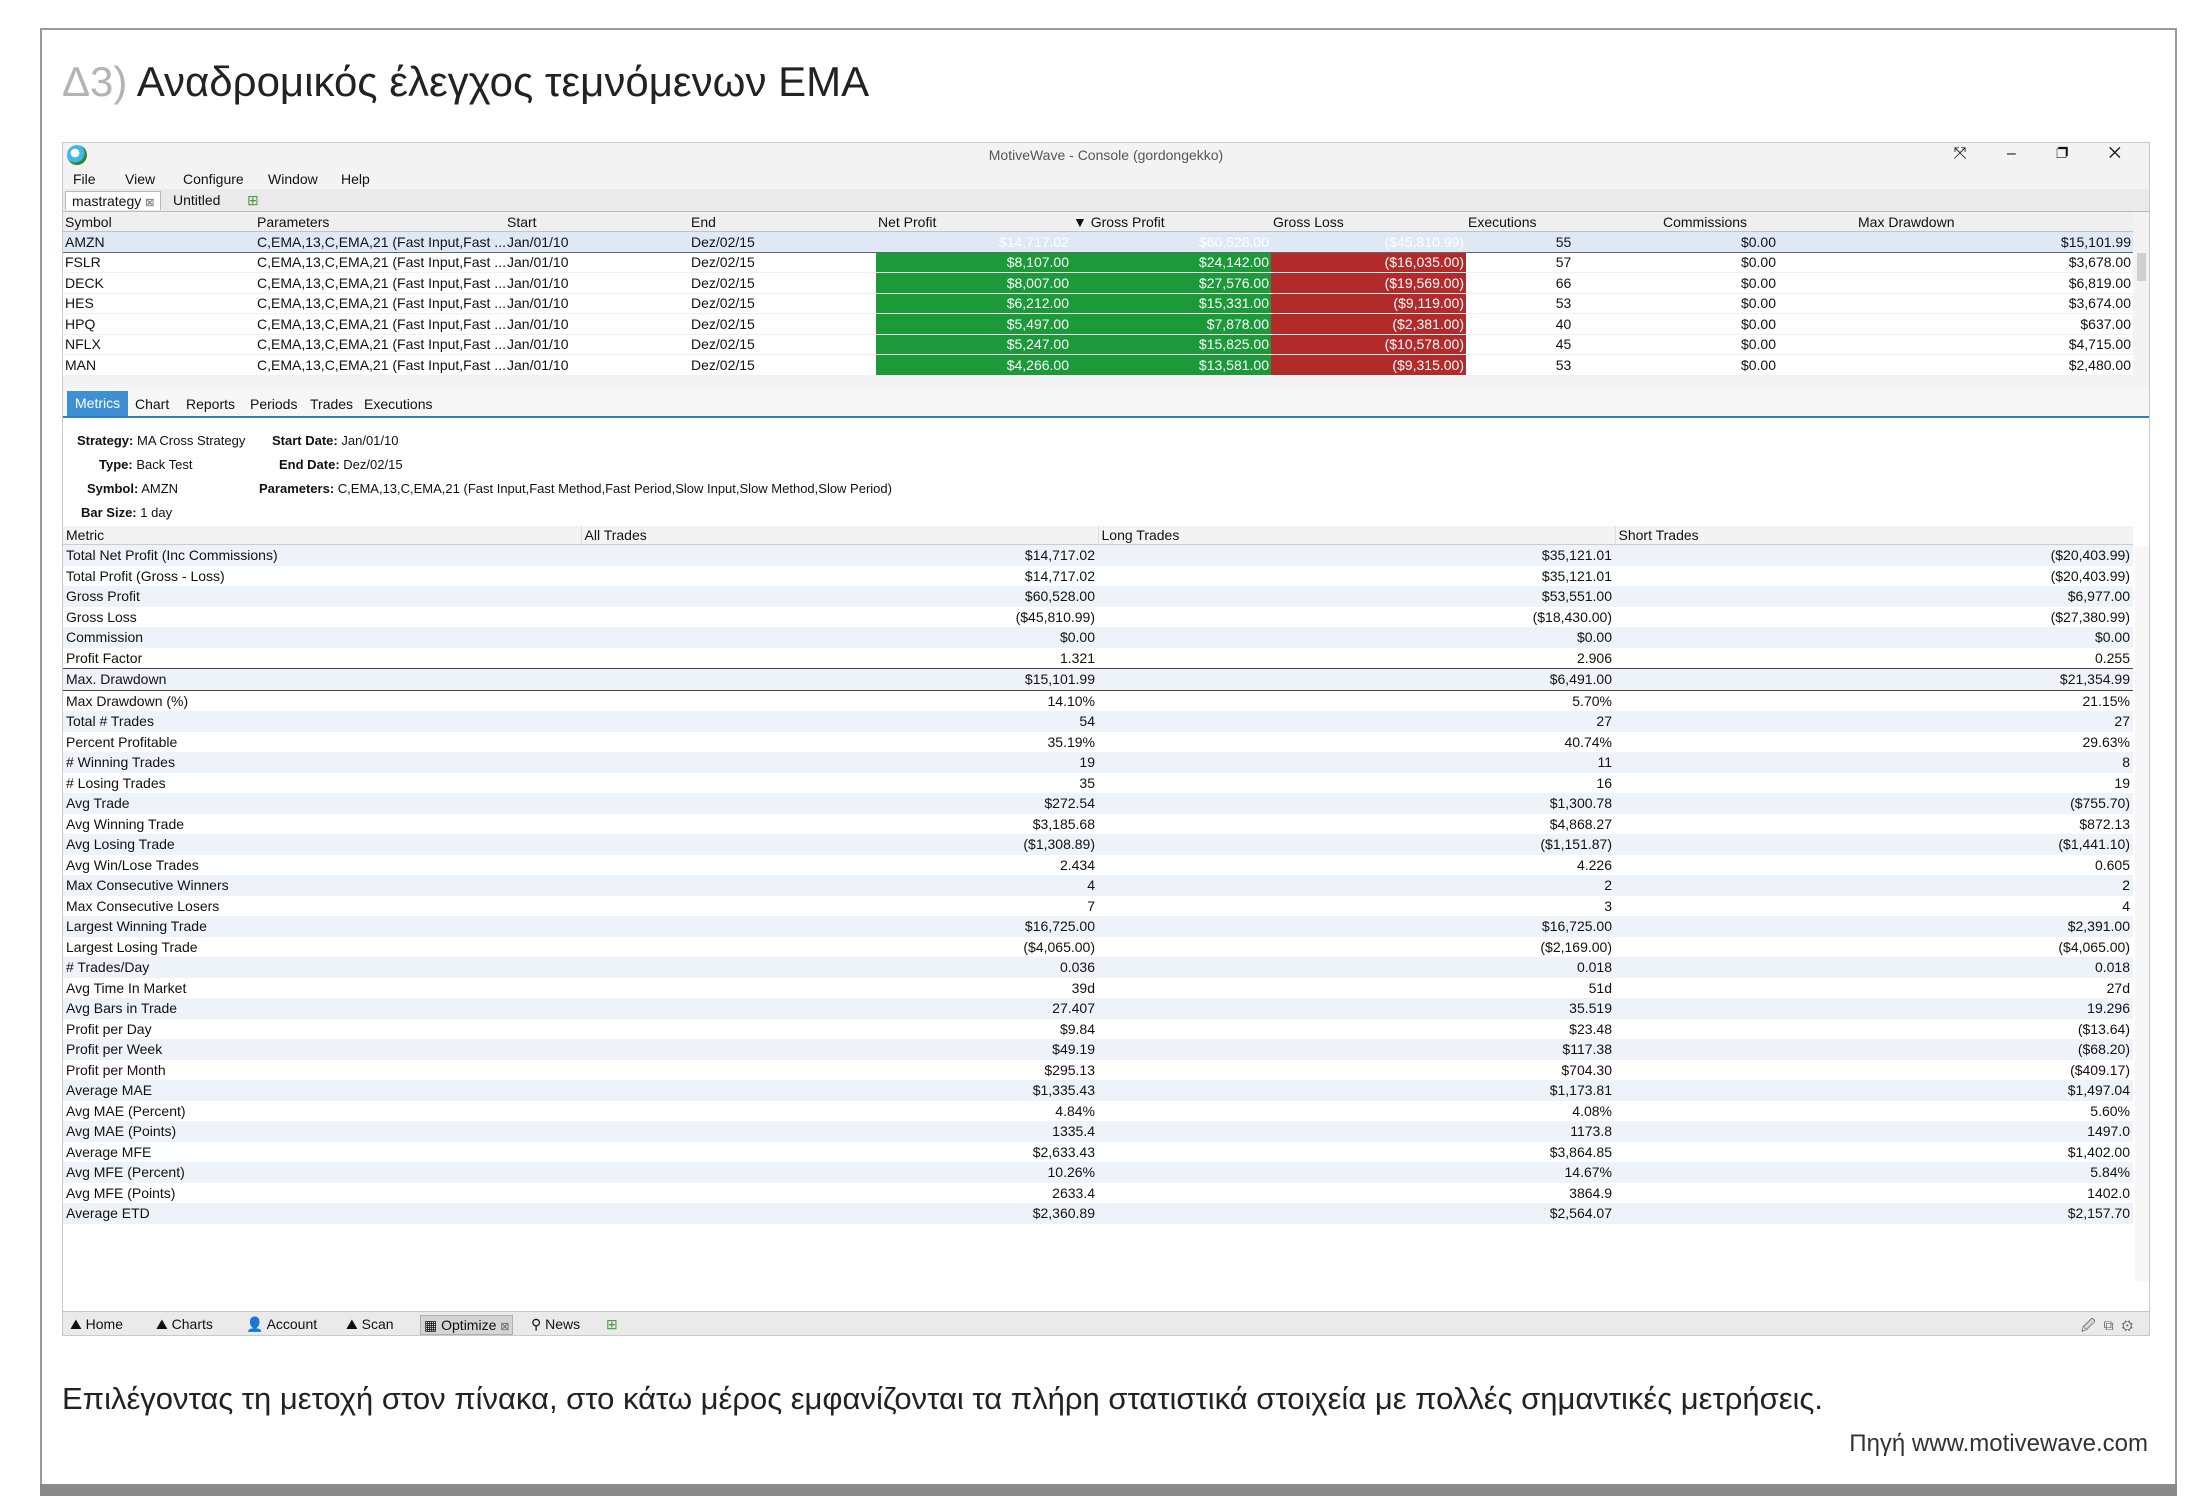 Image resolution: width=2191 pixels, height=1509 pixels. Describe the element at coordinates (113, 200) in the screenshot. I see `tab-mastrategy: mastrategy ⊠` at that location.